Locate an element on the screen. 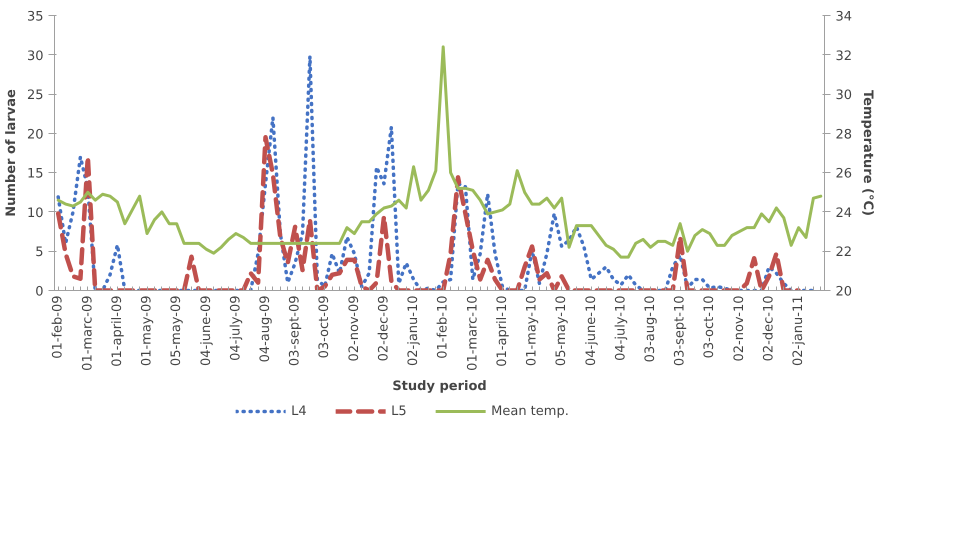  y2-tick-label: 30 is located at coordinates (844, 96).